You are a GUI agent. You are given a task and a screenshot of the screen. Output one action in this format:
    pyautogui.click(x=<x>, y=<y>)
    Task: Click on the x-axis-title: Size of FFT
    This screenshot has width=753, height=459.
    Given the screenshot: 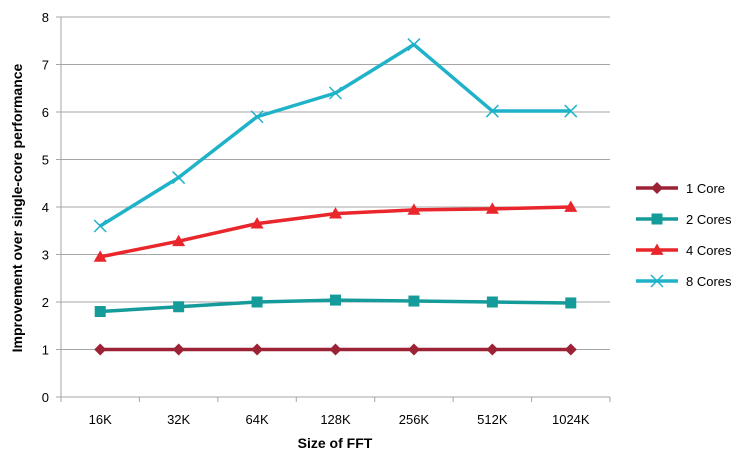 What is the action you would take?
    pyautogui.click(x=335, y=443)
    